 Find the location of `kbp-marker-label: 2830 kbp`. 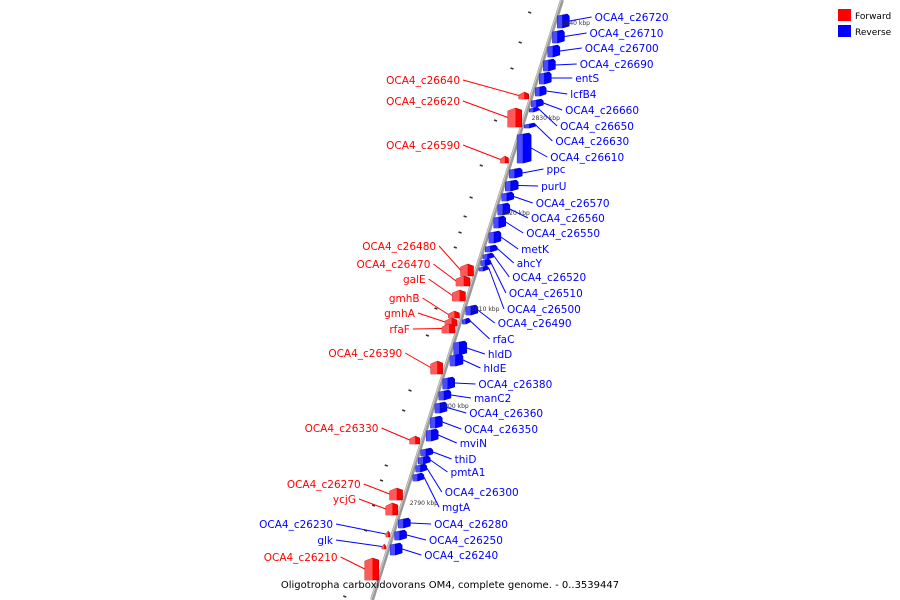

kbp-marker-label: 2830 kbp is located at coordinates (546, 118).